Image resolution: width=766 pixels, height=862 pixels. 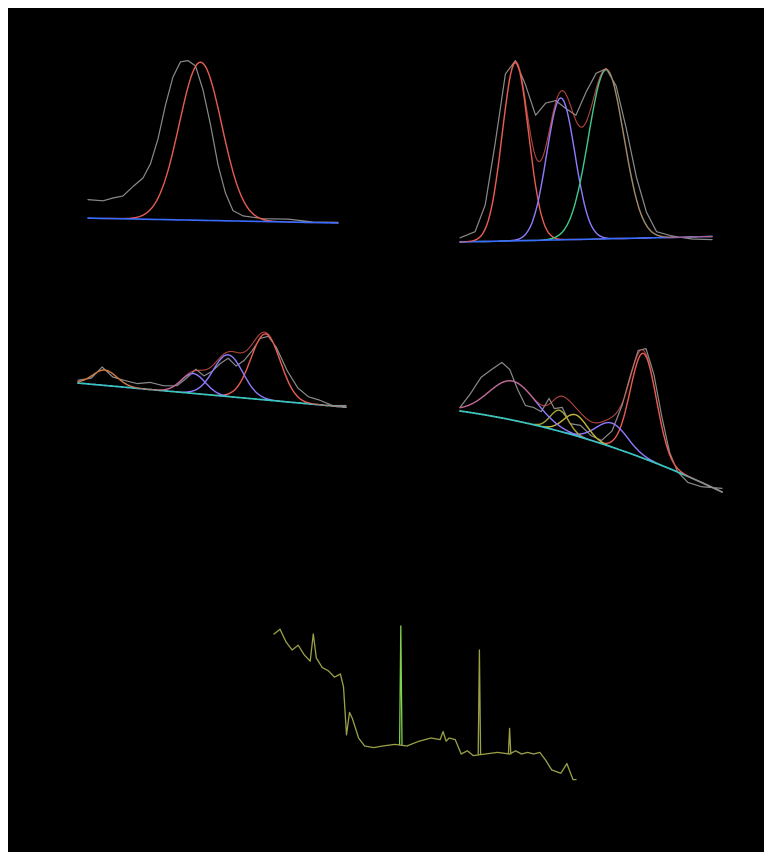 I want to click on panel-b-data-trace, so click(x=586, y=150).